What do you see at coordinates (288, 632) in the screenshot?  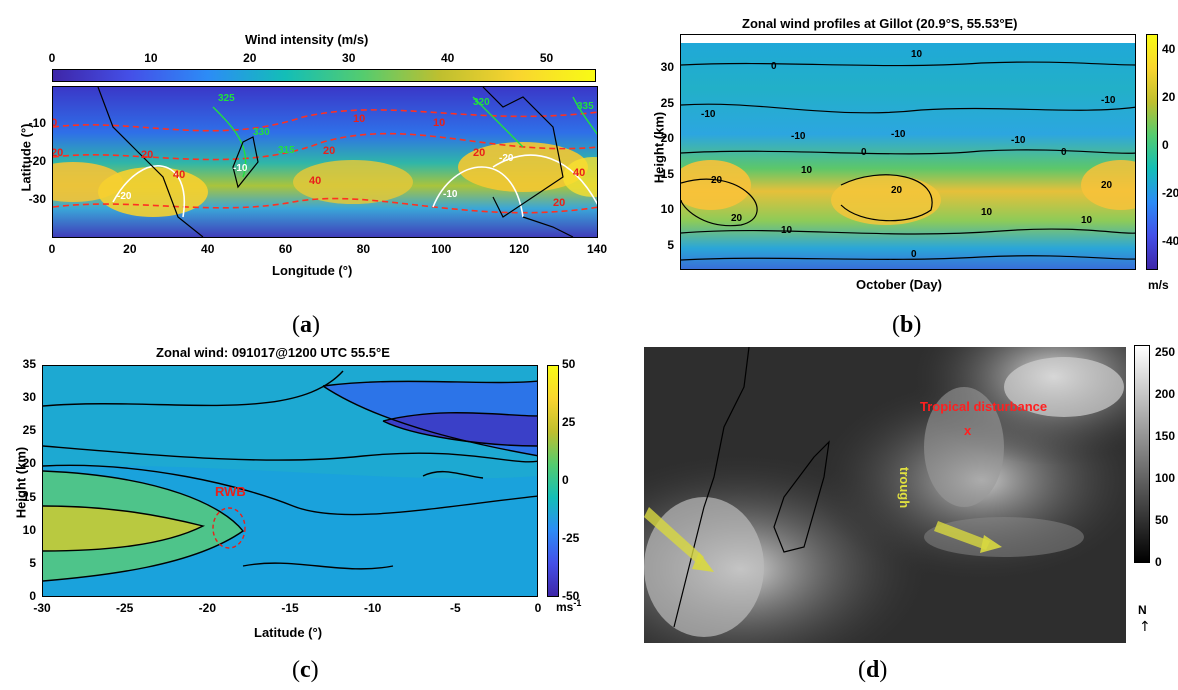 I see `panel-c-xlabel: Latitude (°)` at bounding box center [288, 632].